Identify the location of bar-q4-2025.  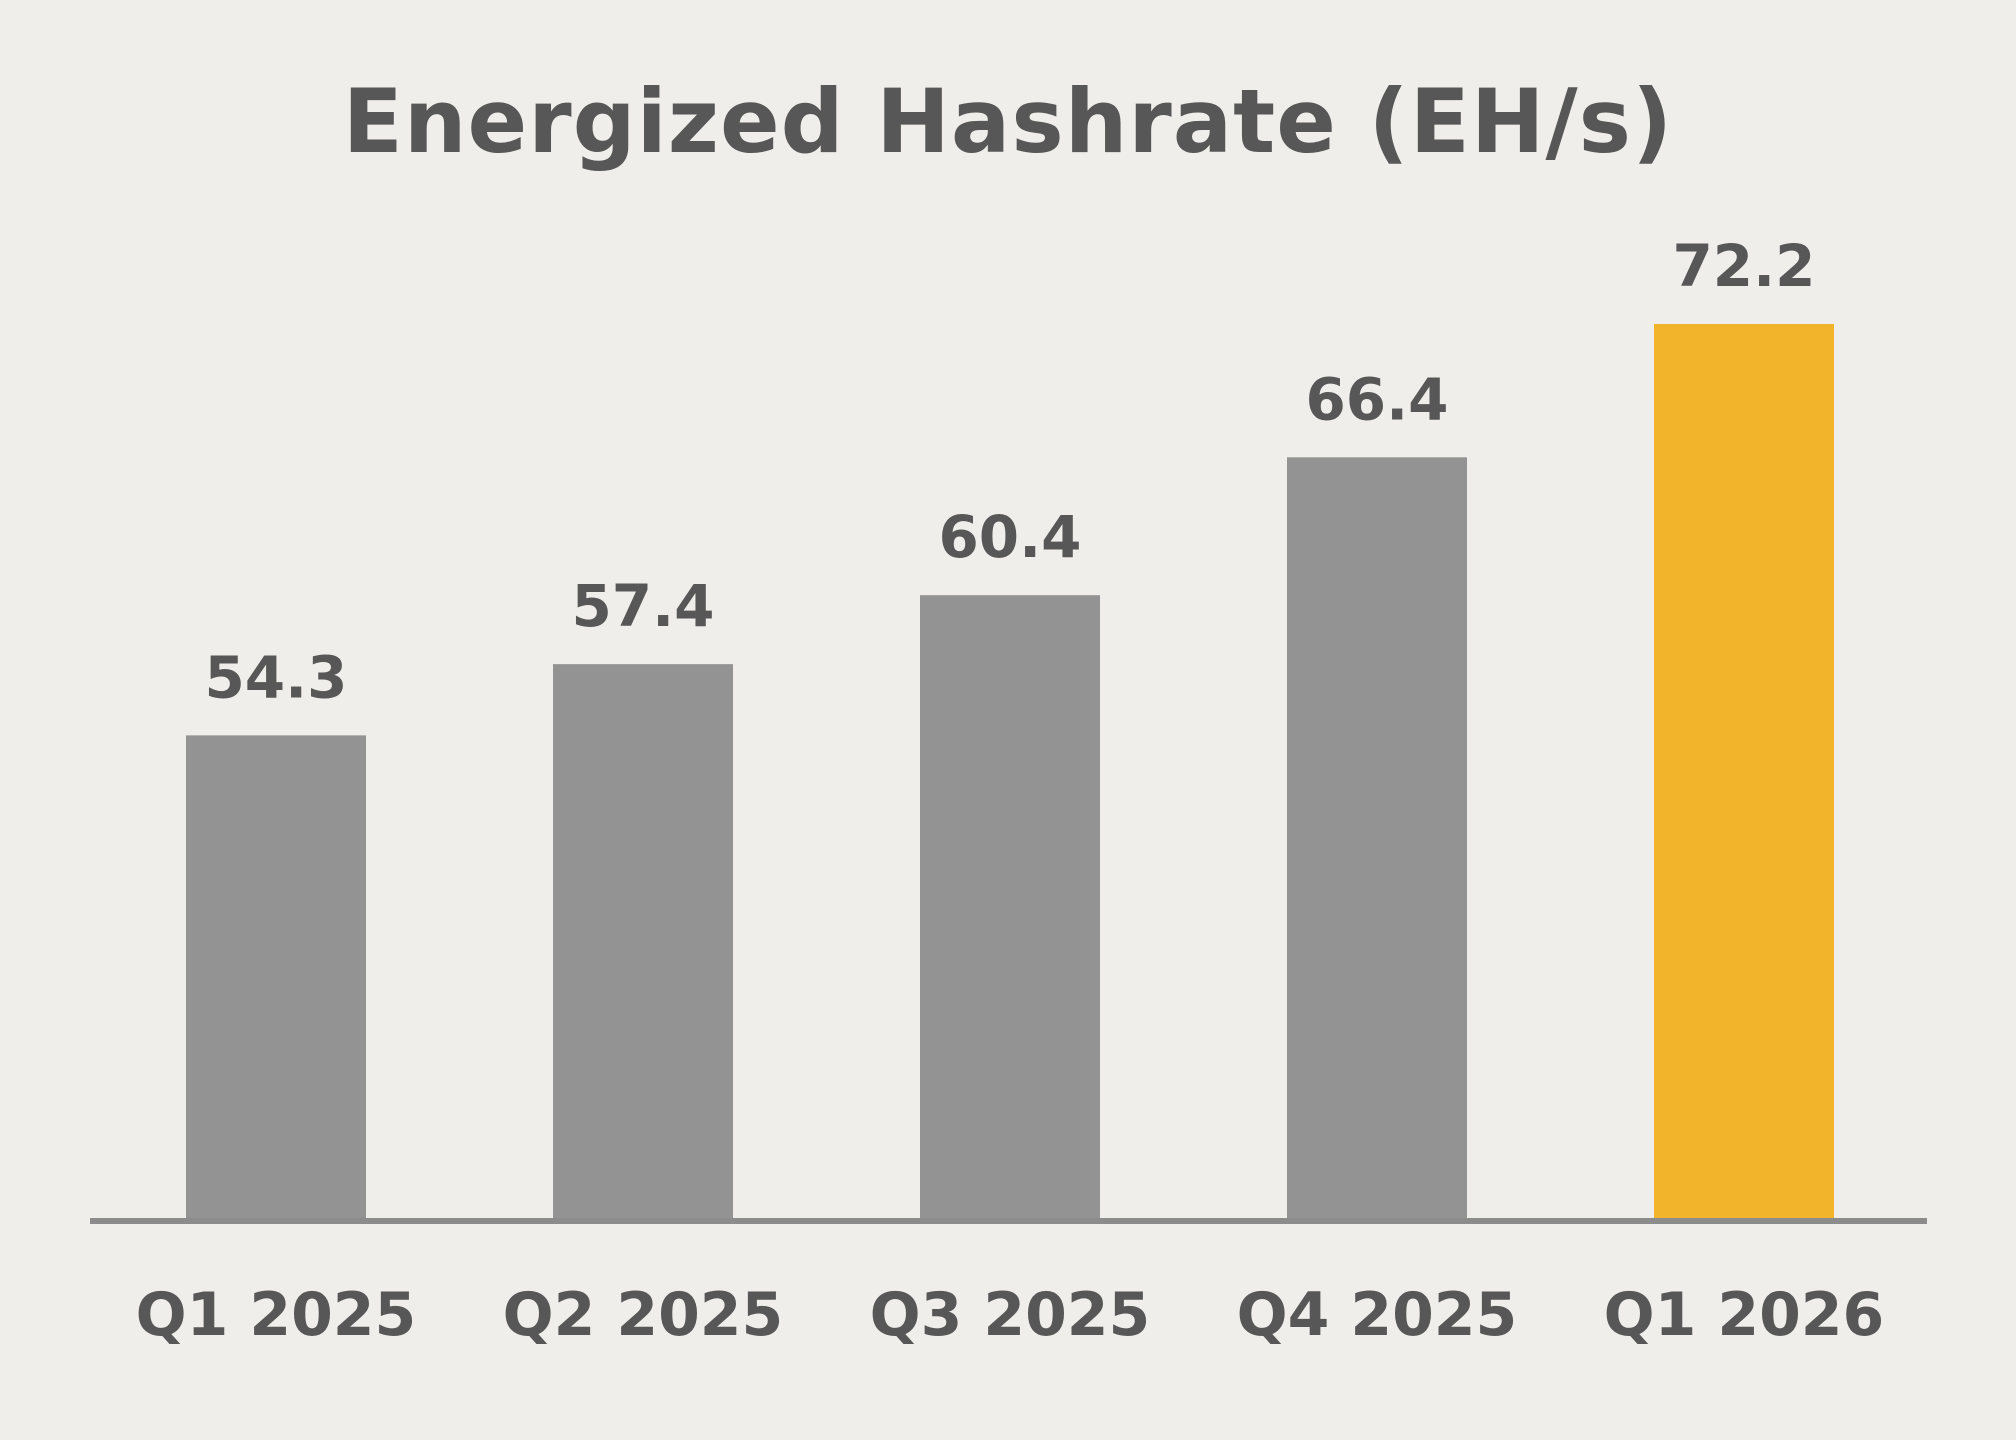
(1377, 837).